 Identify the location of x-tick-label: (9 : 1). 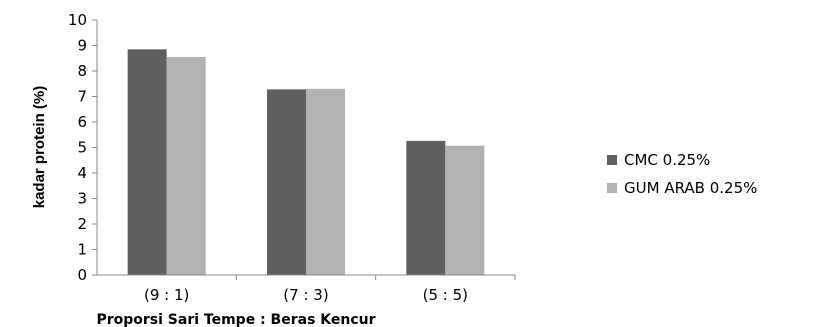
(166, 295).